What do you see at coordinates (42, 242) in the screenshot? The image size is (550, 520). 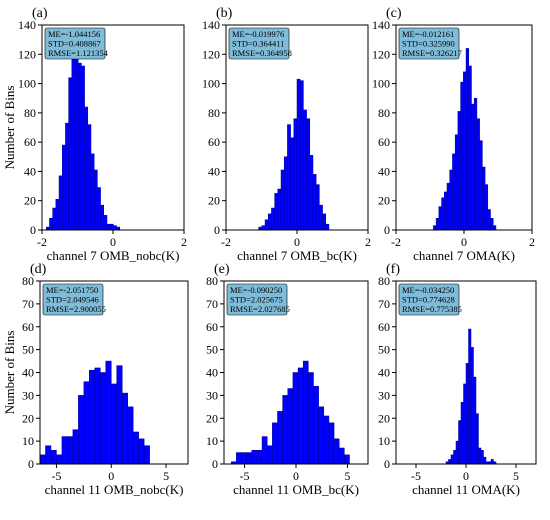 I see `x-tick-label: -2` at bounding box center [42, 242].